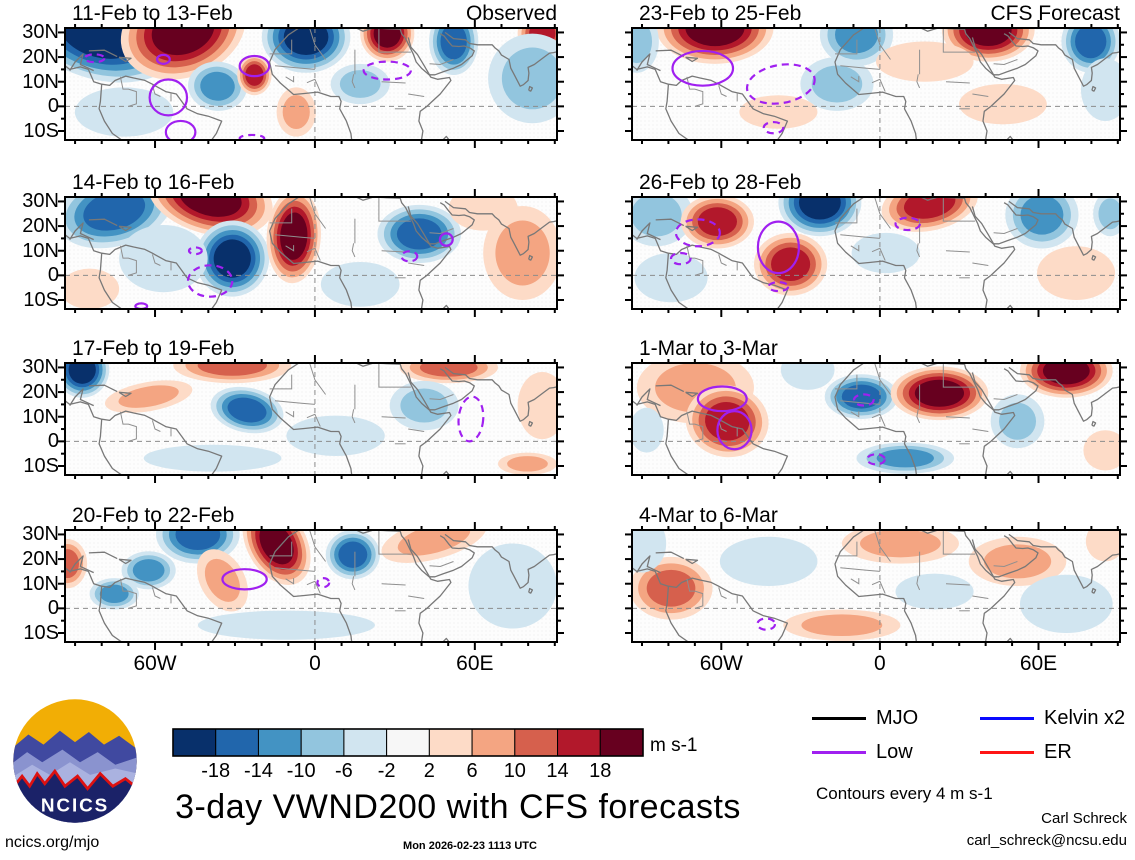 The width and height of the screenshot is (1135, 860). I want to click on colorbar-tick-label: 2, so click(429, 771).